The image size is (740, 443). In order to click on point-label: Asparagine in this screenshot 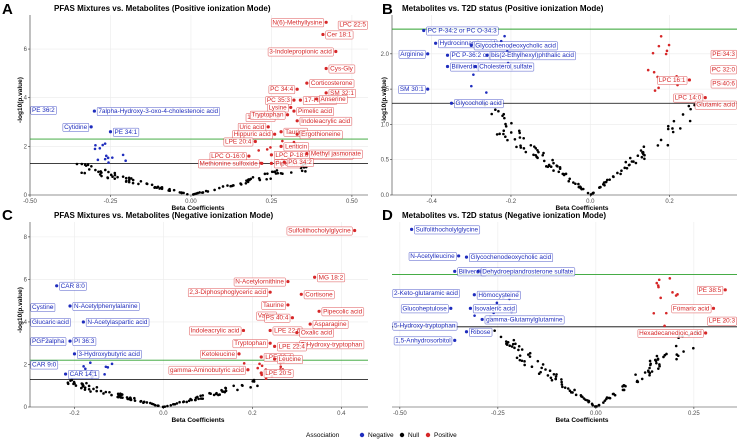, I will do `click(330, 324)`.